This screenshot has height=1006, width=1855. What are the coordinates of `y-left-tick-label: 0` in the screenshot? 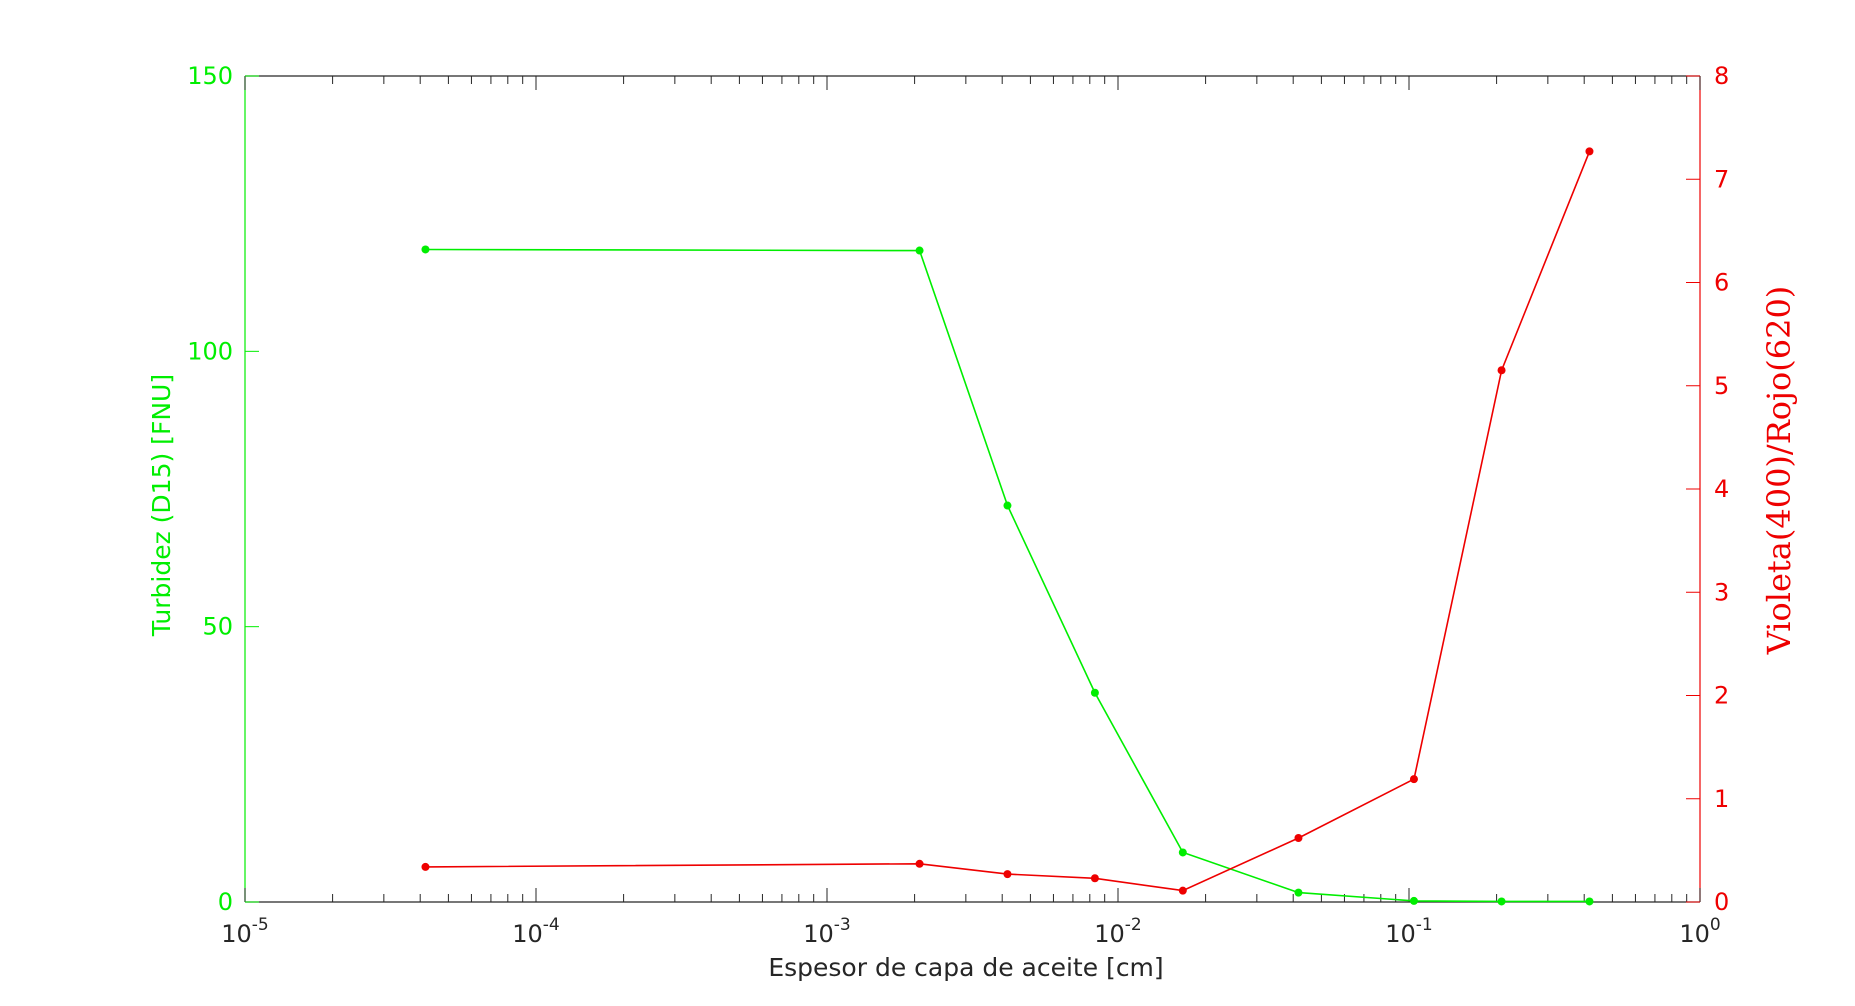 It's located at (225, 902).